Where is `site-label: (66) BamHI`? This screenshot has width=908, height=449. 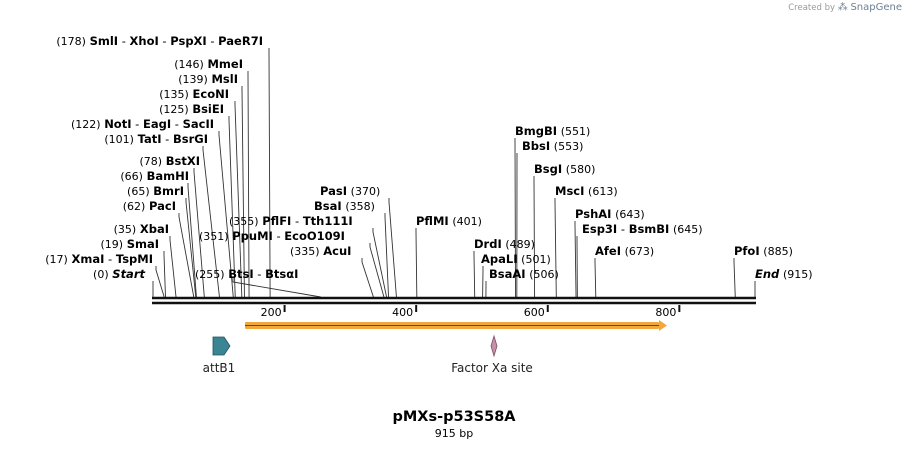 site-label: (66) BamHI is located at coordinates (154, 176).